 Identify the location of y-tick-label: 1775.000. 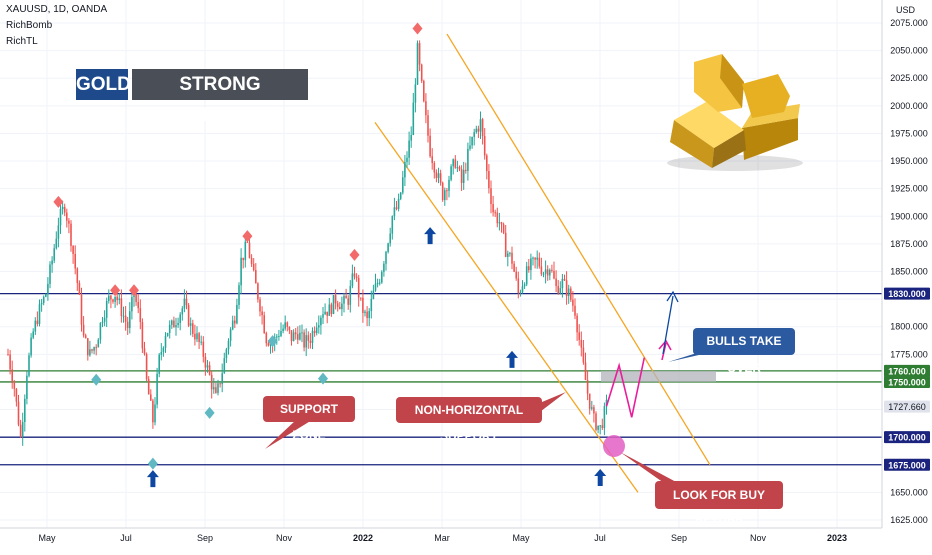
(909, 354).